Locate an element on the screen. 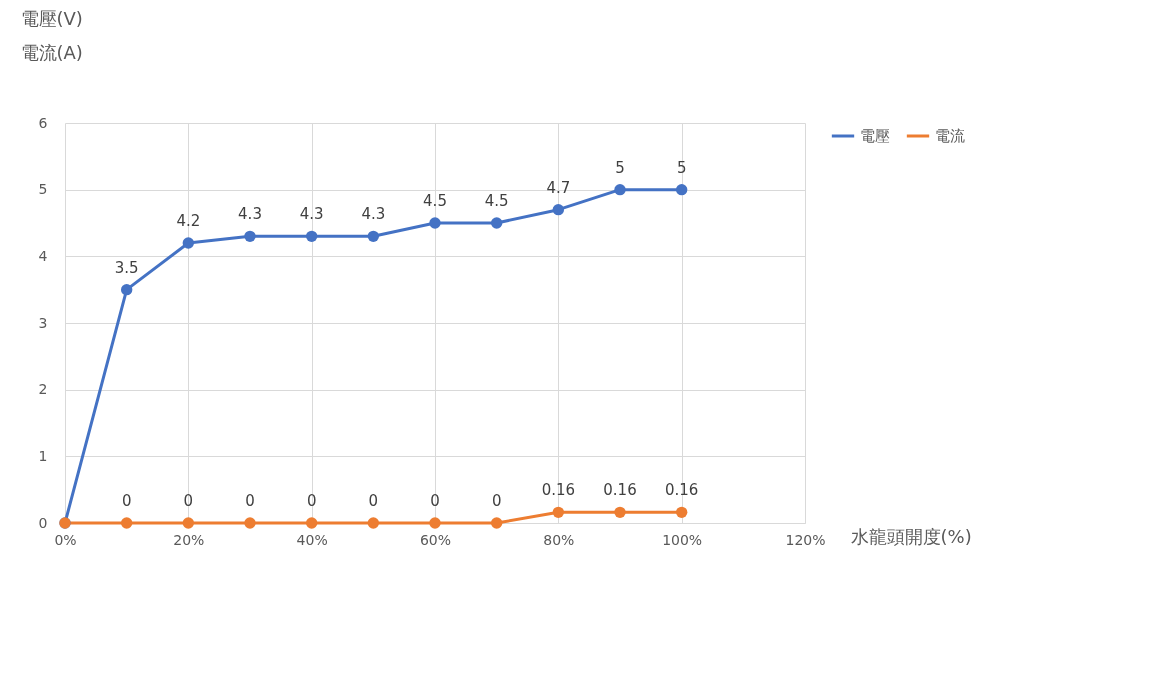 Image resolution: width=1172 pixels, height=690 pixels. x-tick-label: 40% is located at coordinates (312, 539).